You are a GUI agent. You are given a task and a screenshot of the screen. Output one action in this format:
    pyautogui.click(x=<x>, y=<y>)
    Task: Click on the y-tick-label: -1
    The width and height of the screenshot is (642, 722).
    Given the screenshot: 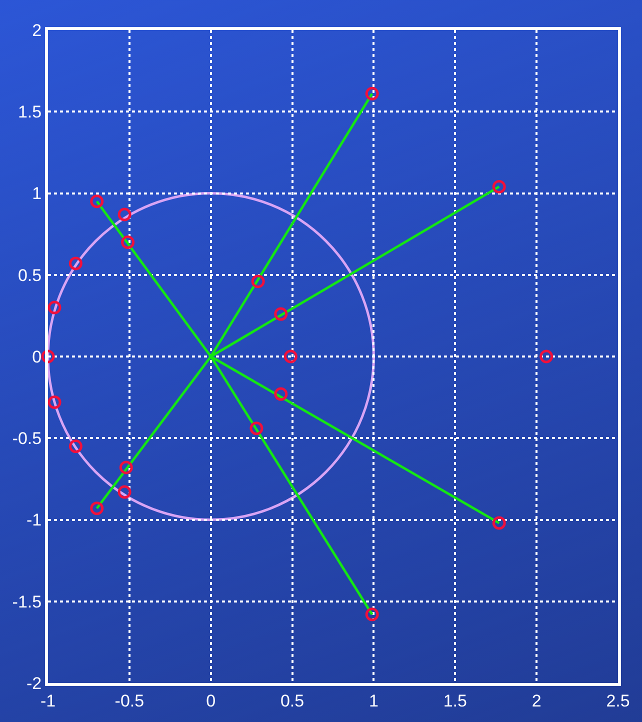 What is the action you would take?
    pyautogui.click(x=34, y=520)
    